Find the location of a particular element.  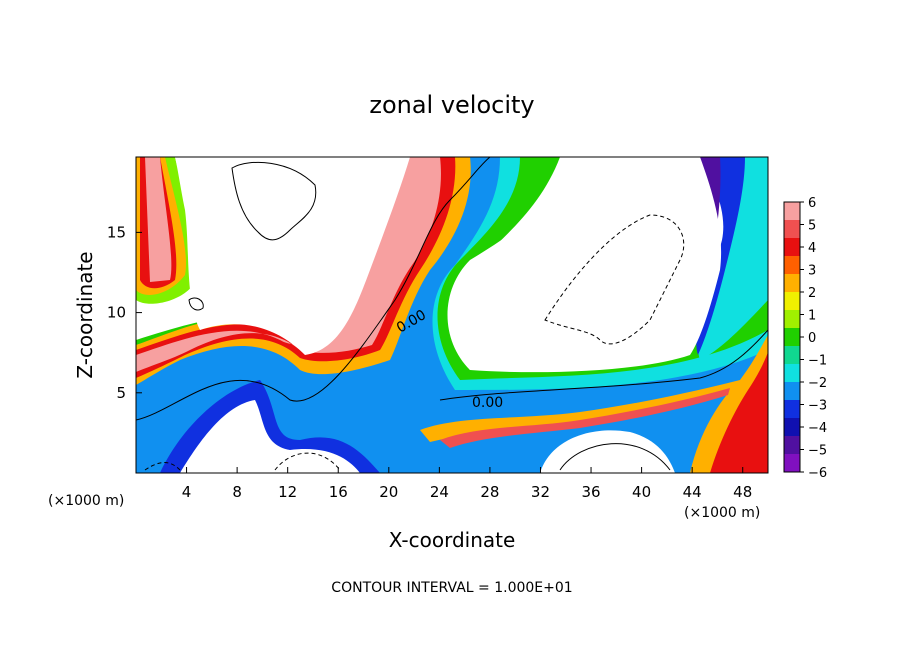

colorbar-label: 0 is located at coordinates (812, 338).